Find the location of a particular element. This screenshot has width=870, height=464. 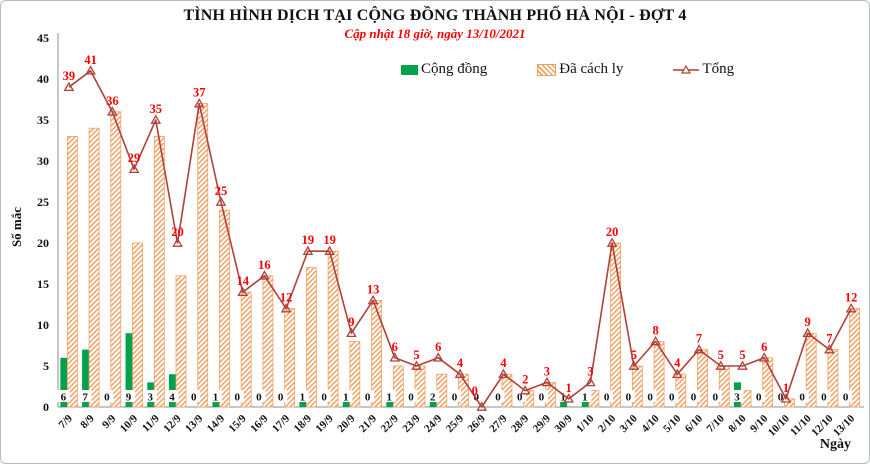

chart-subtitle: Cập nhật 18 giờ, ngày 13/10/2021 is located at coordinates (435, 33).